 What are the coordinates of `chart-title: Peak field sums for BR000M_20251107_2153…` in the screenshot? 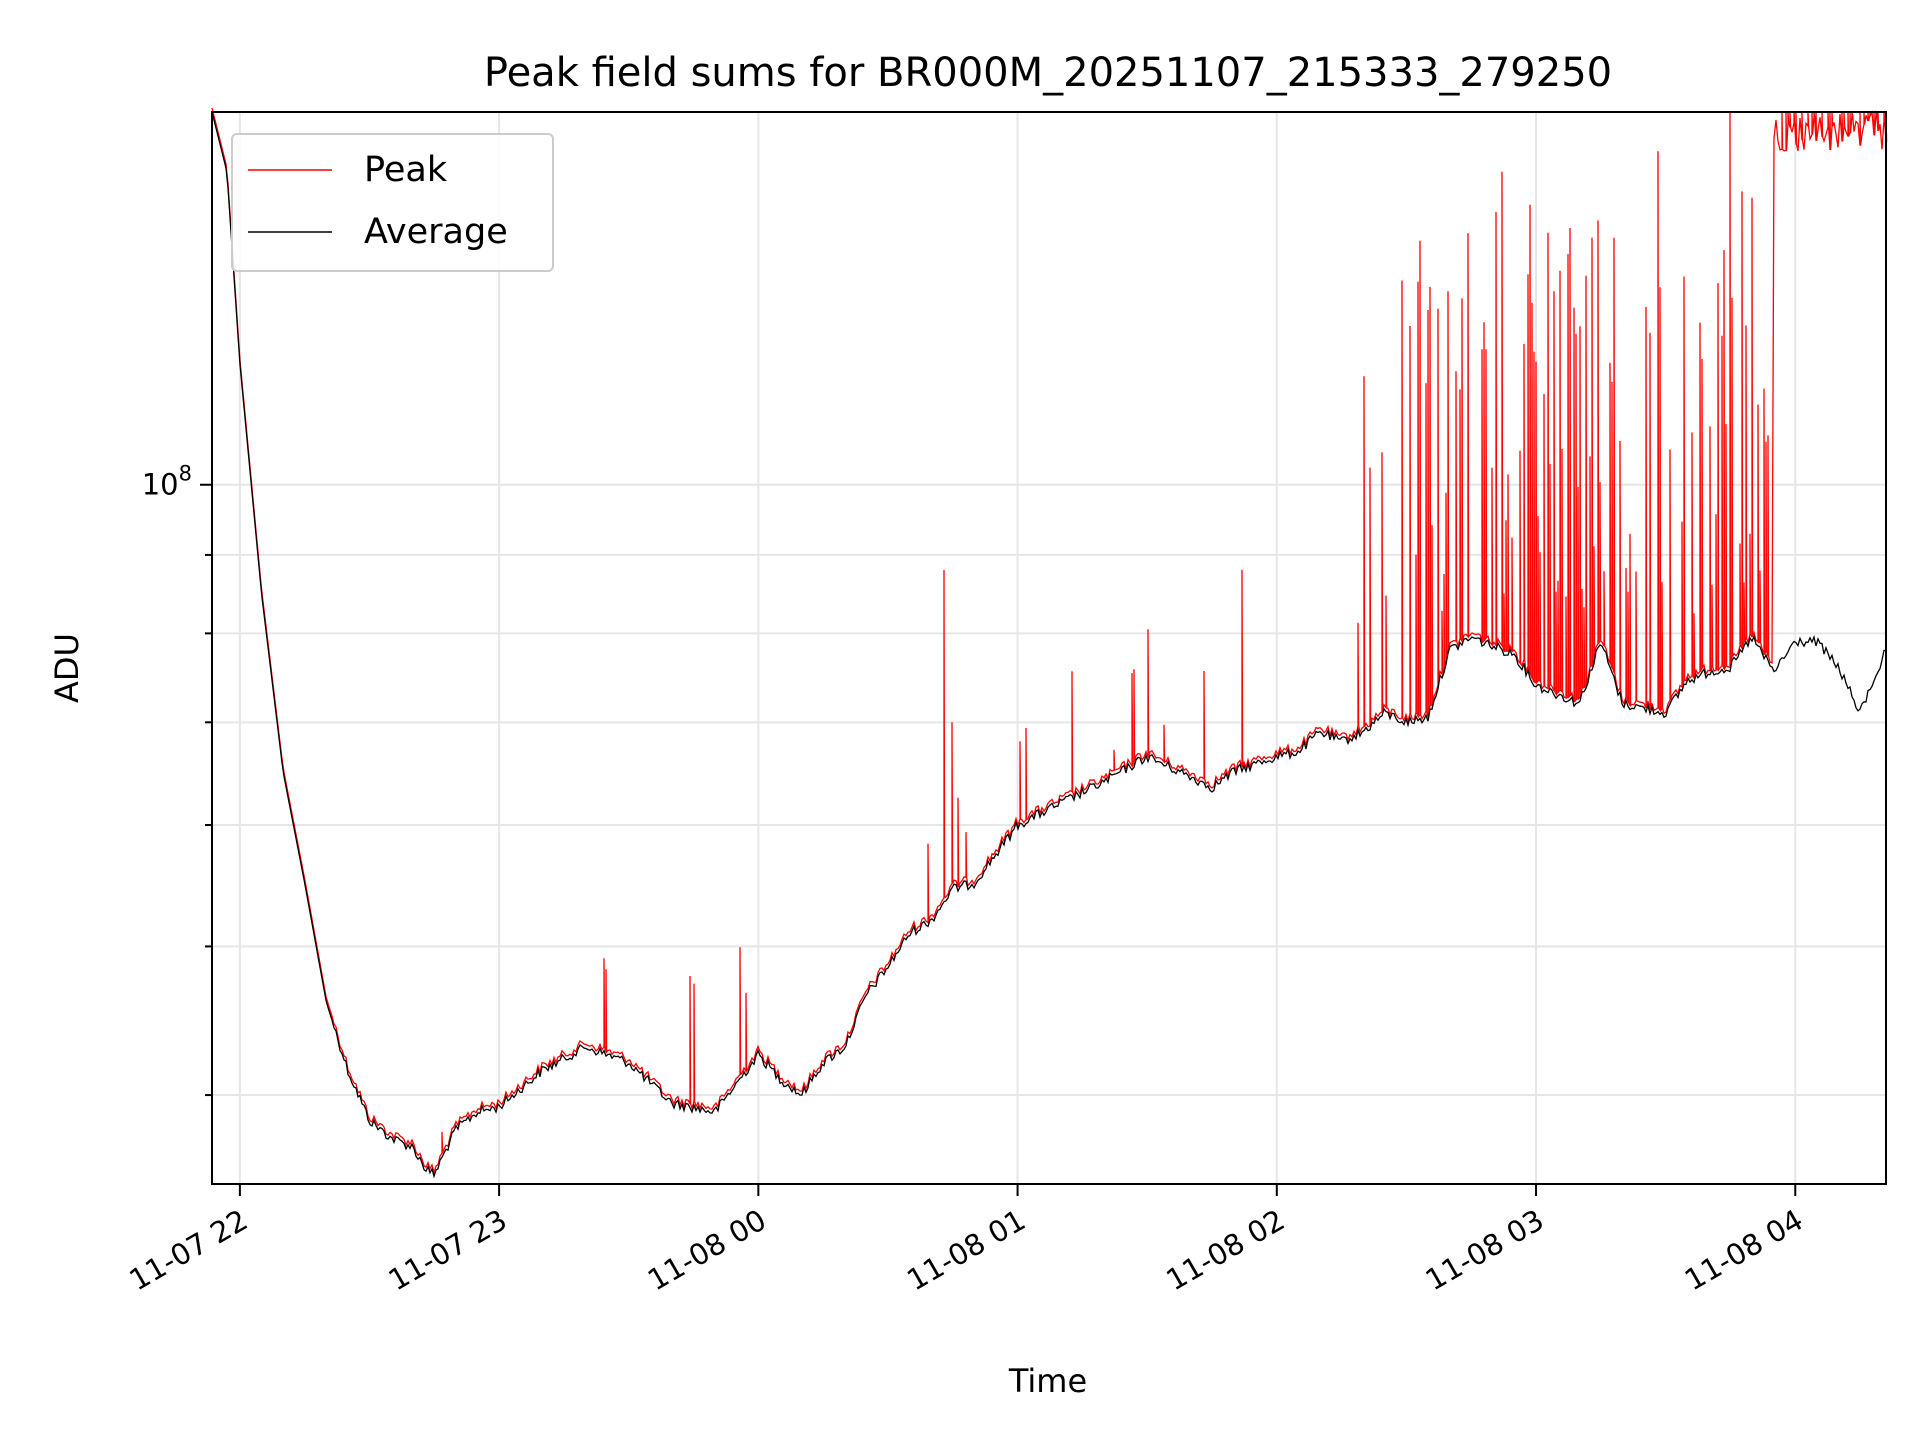 It's located at (1048, 73).